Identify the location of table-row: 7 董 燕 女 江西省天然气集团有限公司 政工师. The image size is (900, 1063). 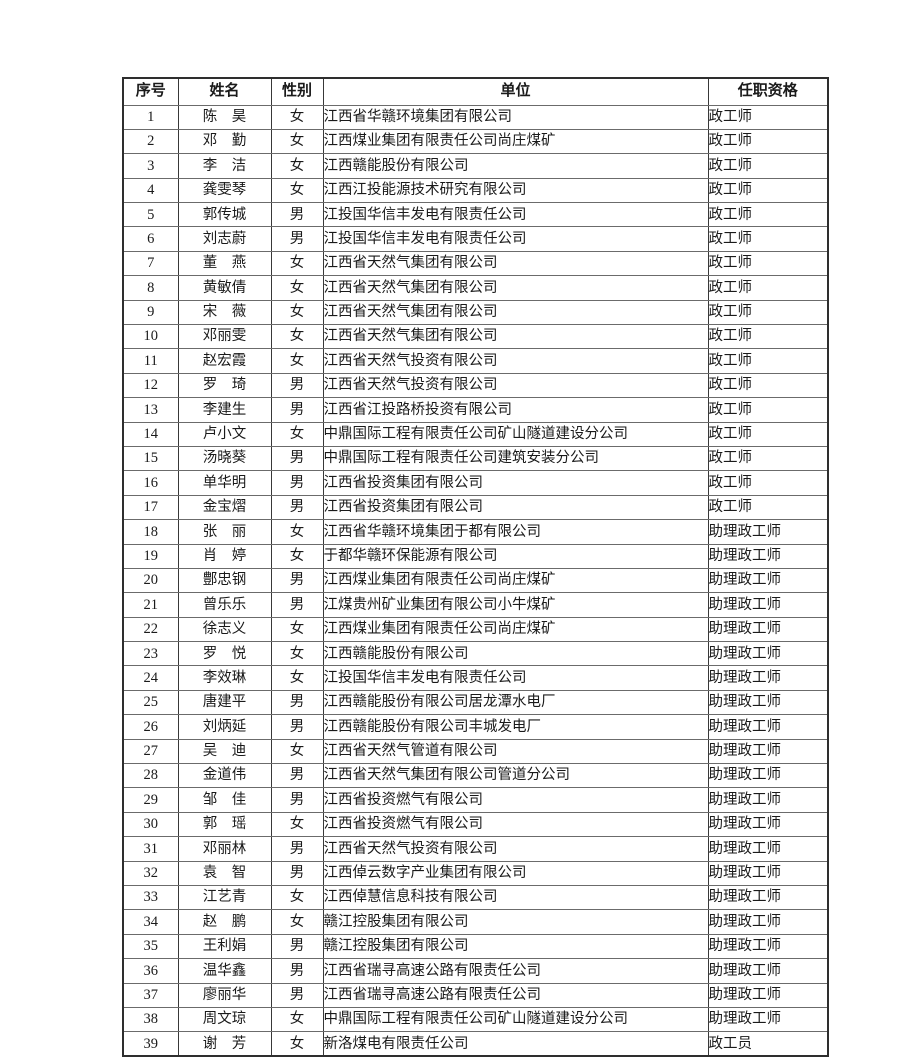
(475, 263).